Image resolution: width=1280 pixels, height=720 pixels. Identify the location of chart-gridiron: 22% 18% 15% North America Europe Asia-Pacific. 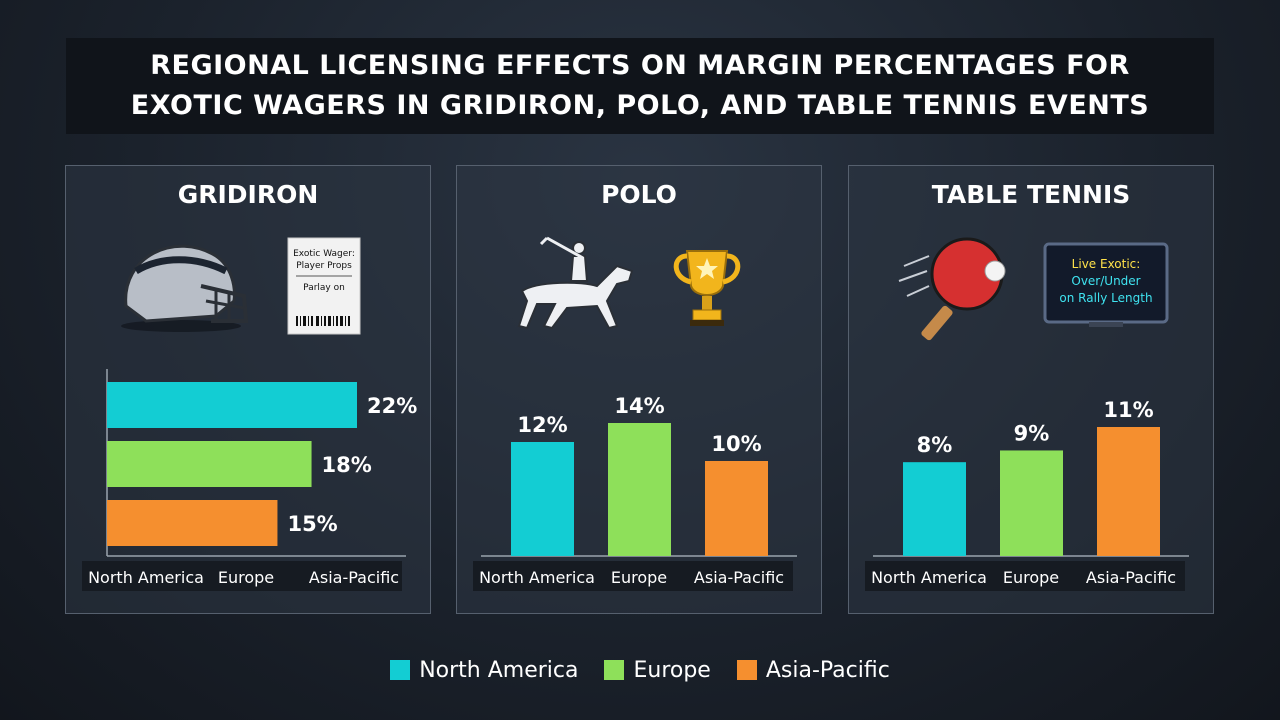
(249, 480).